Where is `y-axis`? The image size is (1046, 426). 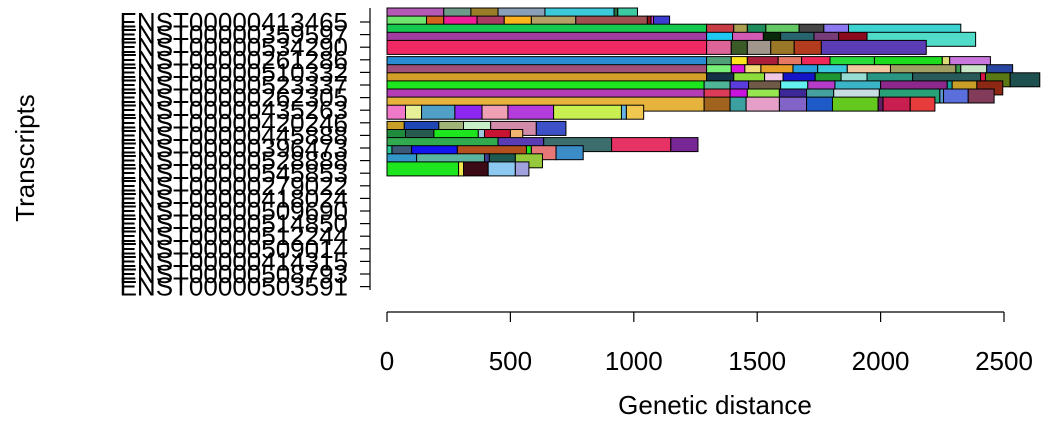 y-axis is located at coordinates (365, 149).